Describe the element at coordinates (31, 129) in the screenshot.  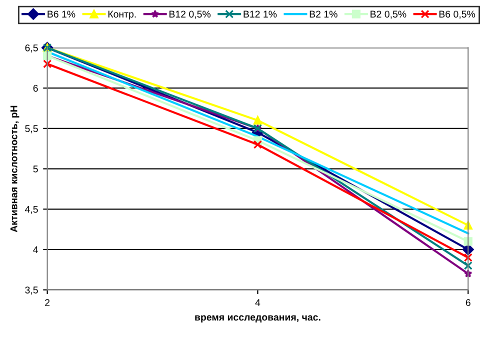
I see `y-tick-label: 5,5` at that location.